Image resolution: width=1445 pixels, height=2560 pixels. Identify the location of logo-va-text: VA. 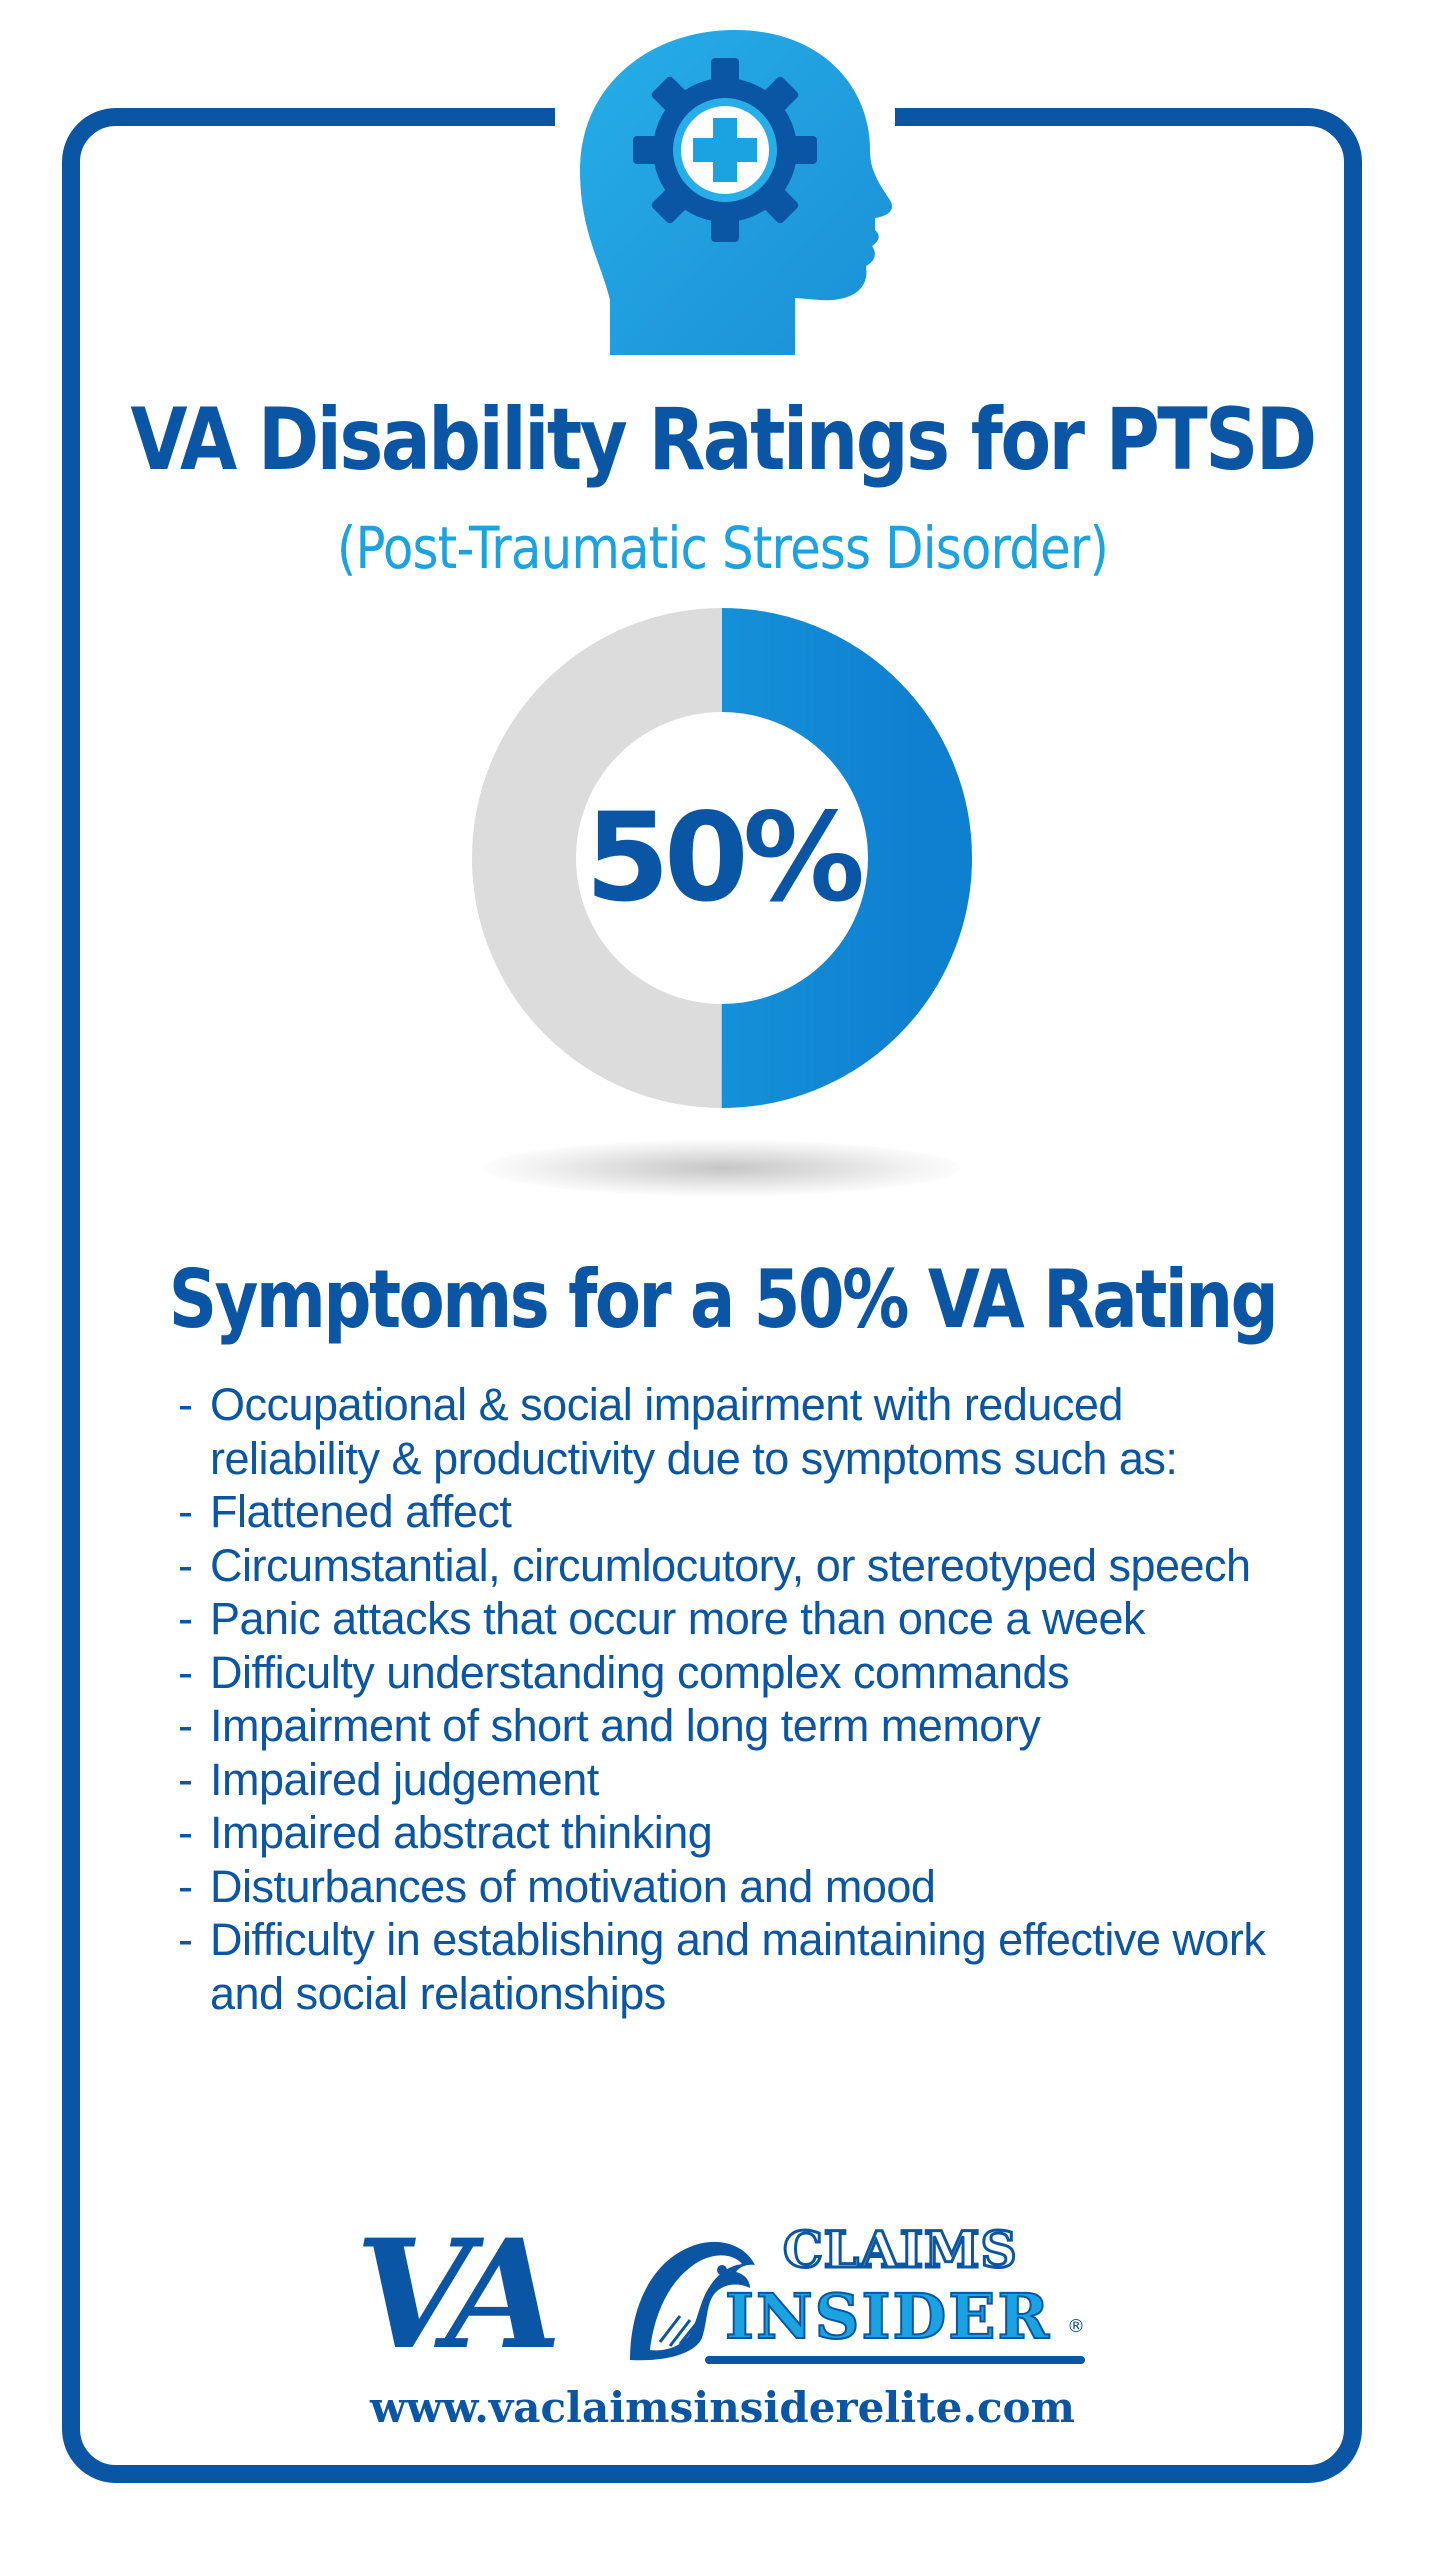
(458, 2295).